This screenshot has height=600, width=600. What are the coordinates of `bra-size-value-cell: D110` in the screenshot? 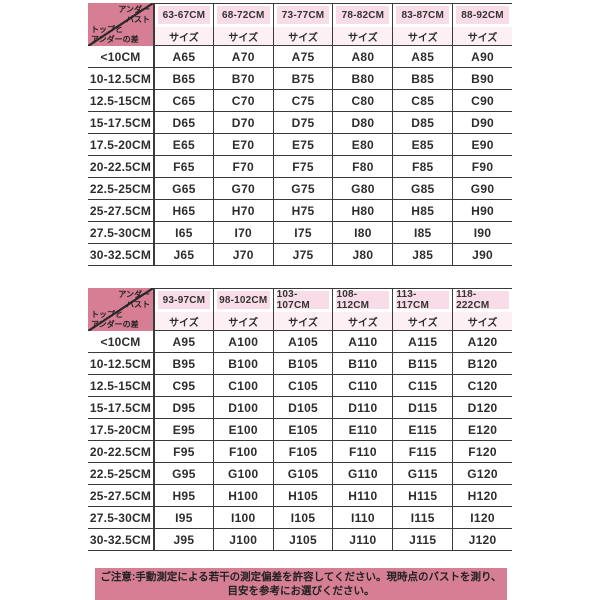 It's located at (362, 408).